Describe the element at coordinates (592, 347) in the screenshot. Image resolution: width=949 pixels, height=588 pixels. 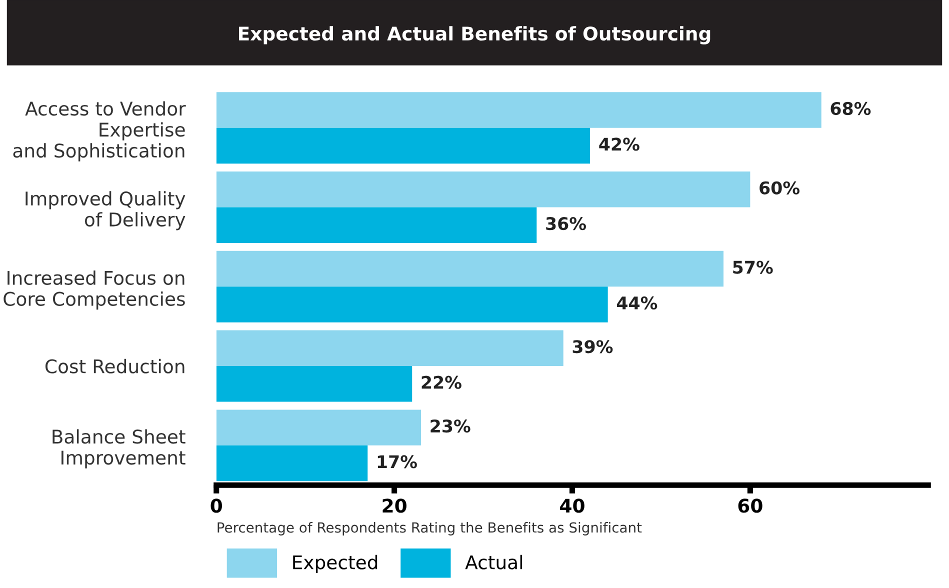
I see `data-label: 39%` at that location.